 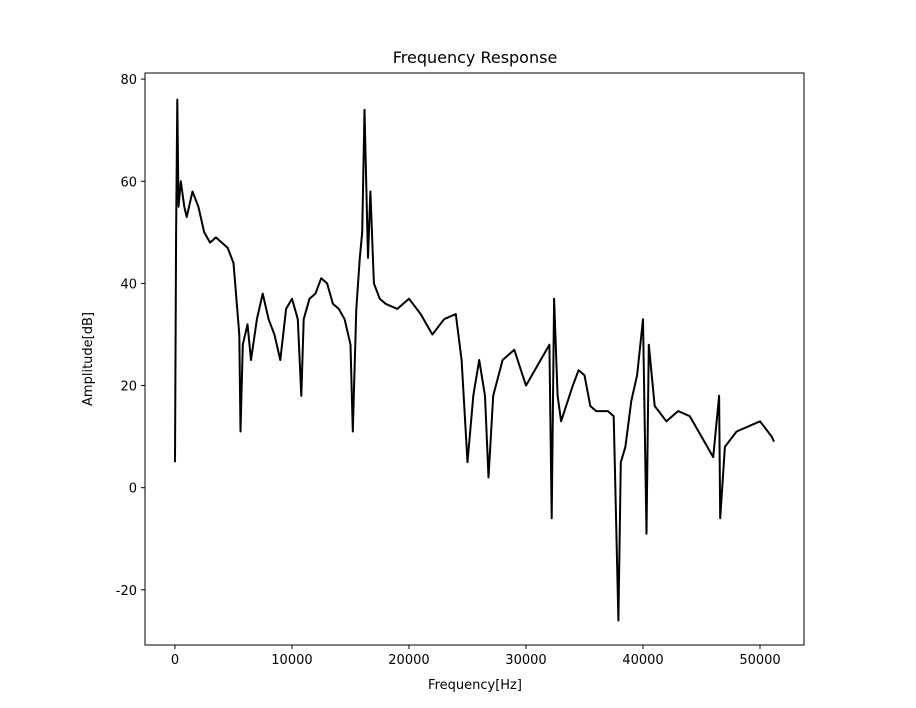 I want to click on chart-title: Frequency Response, so click(x=475, y=57).